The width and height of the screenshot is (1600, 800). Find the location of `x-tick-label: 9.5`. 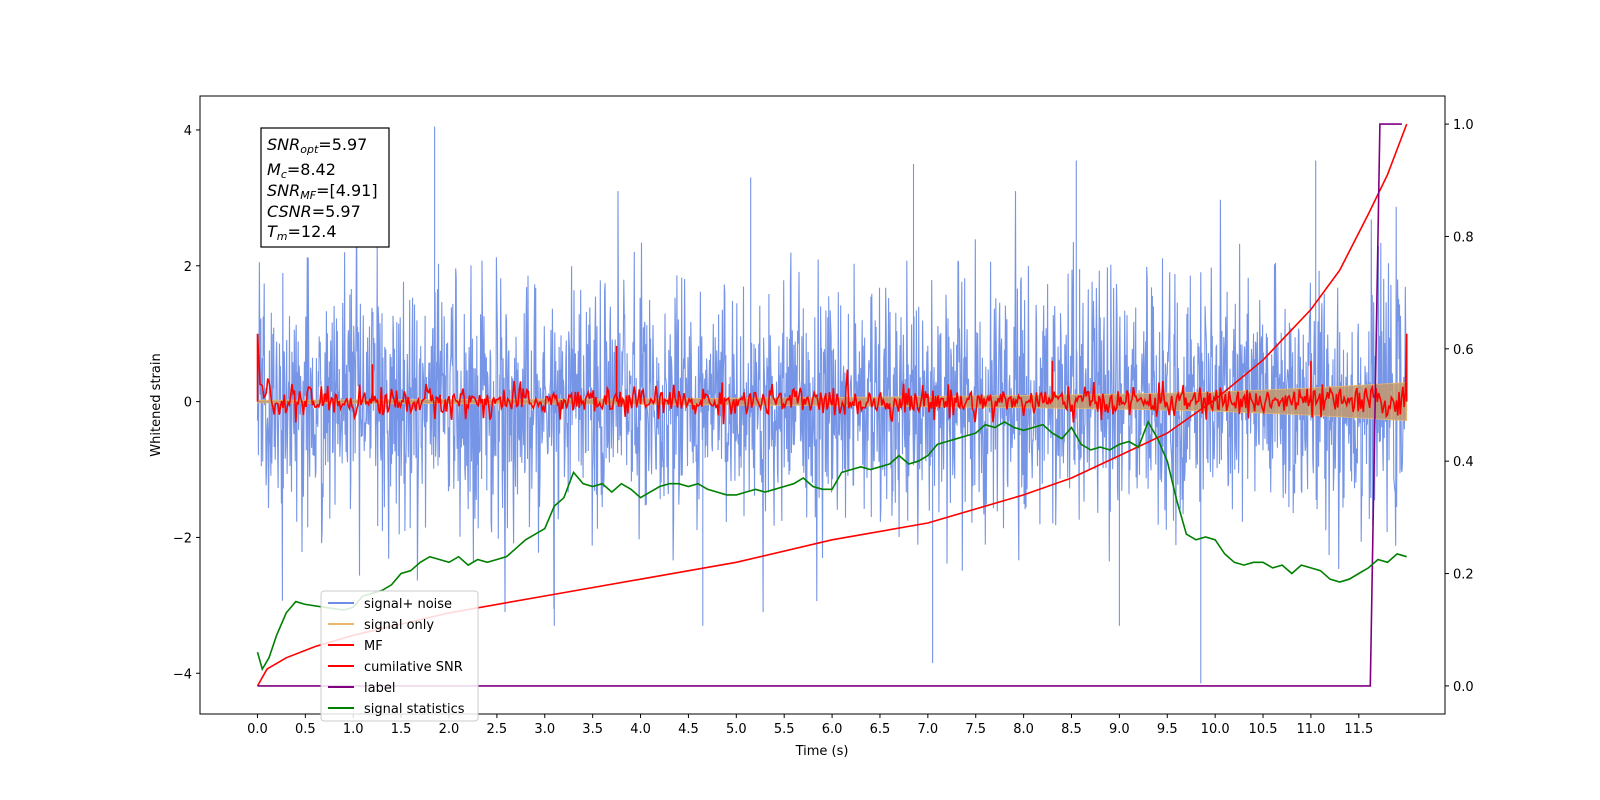

x-tick-label: 9.5 is located at coordinates (1167, 729).